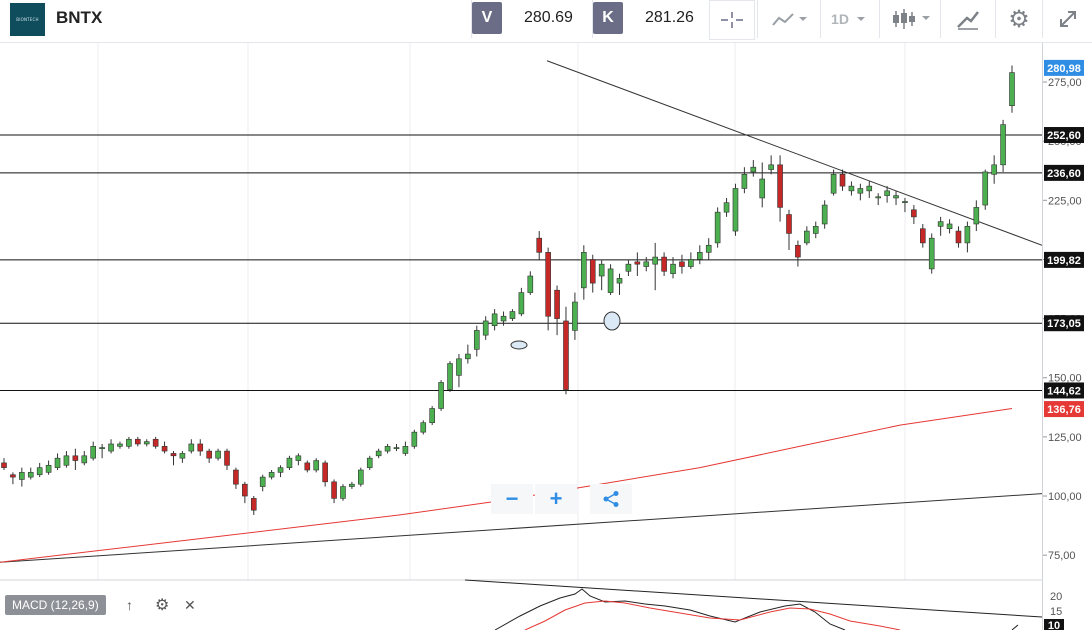  I want to click on trend-line, so click(521, 528).